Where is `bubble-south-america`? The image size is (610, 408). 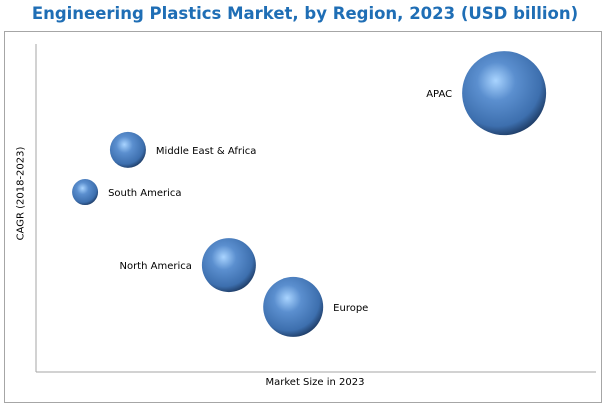 bubble-south-america is located at coordinates (85, 192).